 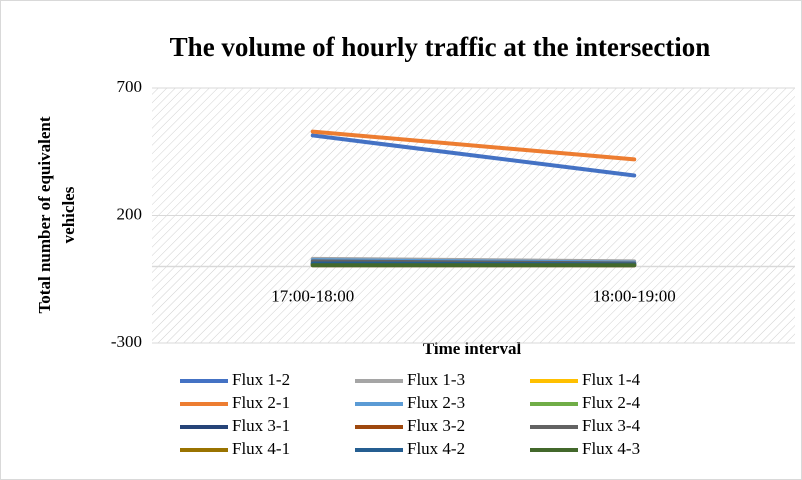 I want to click on legend-label: Flux 3-2, so click(x=436, y=425).